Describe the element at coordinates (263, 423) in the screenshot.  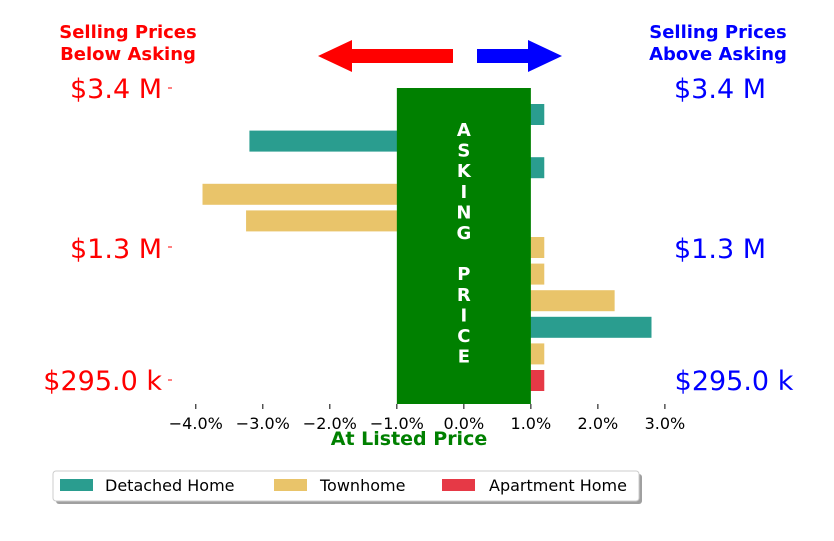
I see `x-tick-label: −3.0%` at that location.